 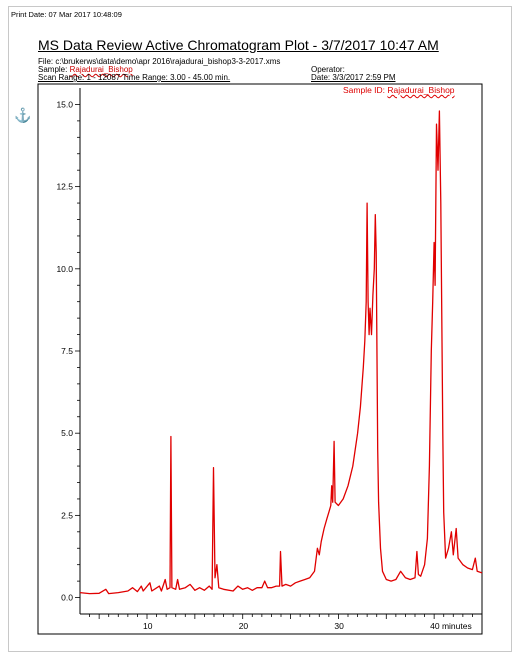 I want to click on y-tick-label: 15.0, so click(x=64, y=104).